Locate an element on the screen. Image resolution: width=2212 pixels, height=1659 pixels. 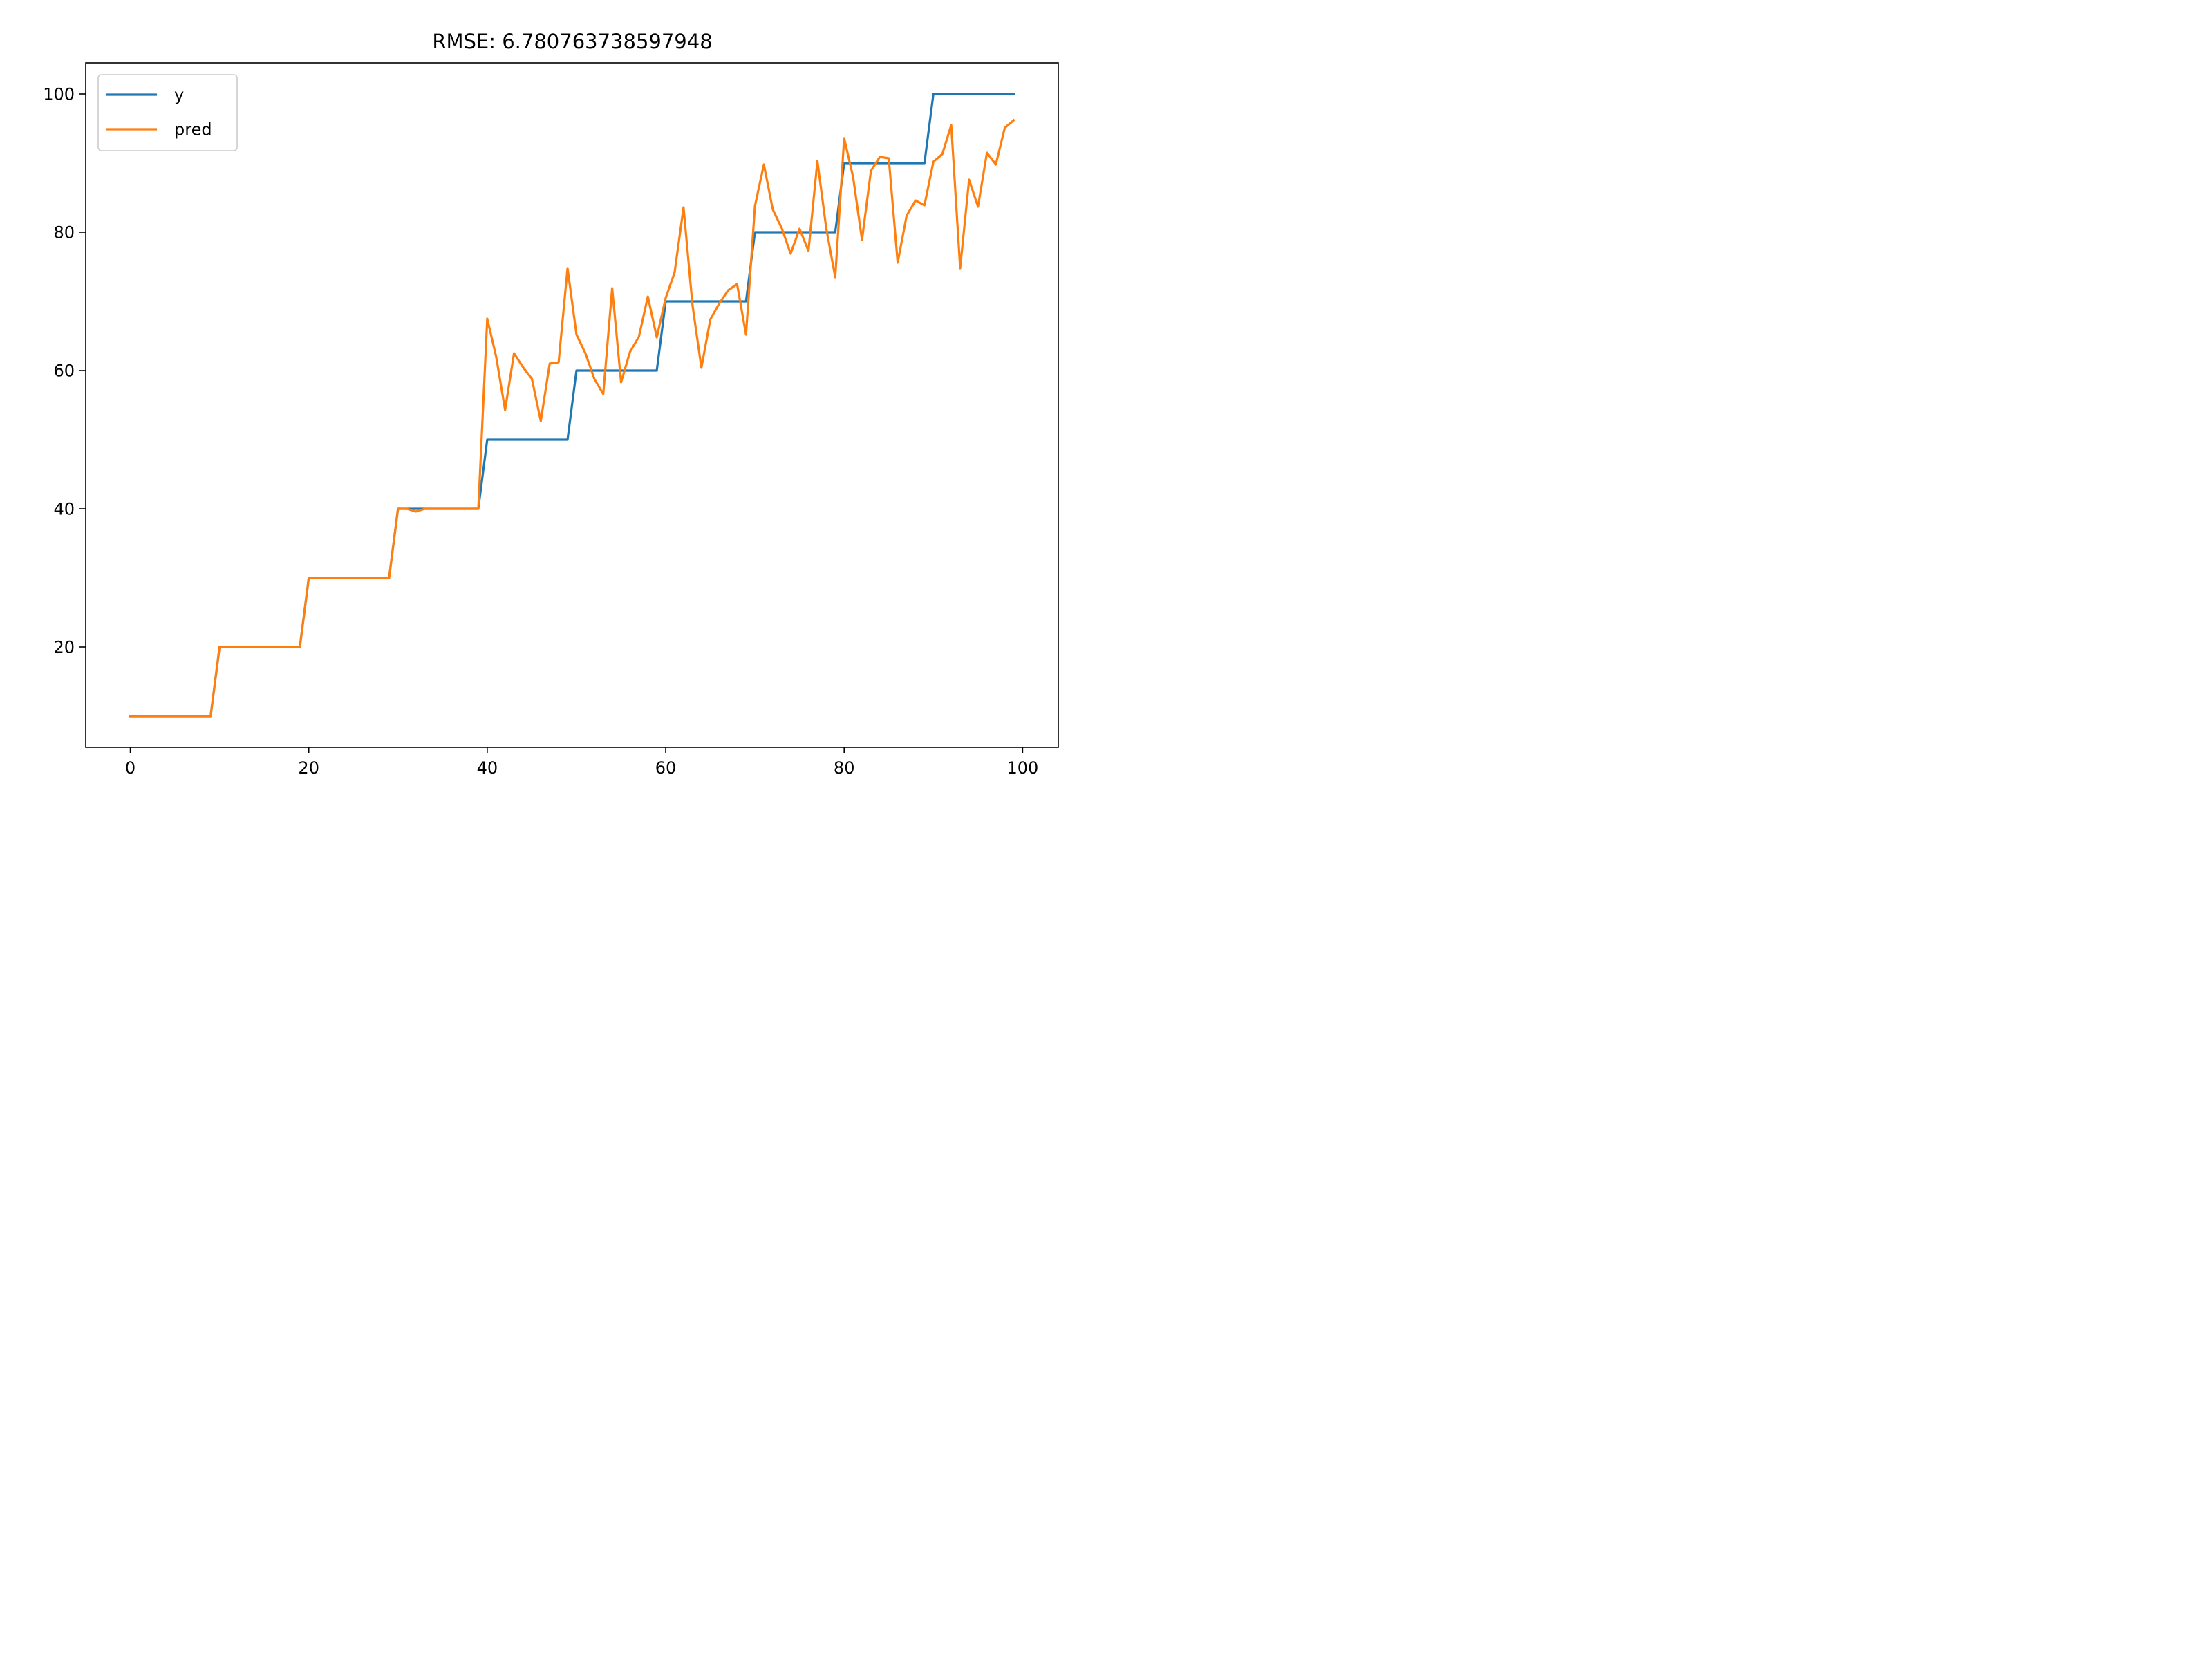
y-tick-label: 60 is located at coordinates (64, 371).